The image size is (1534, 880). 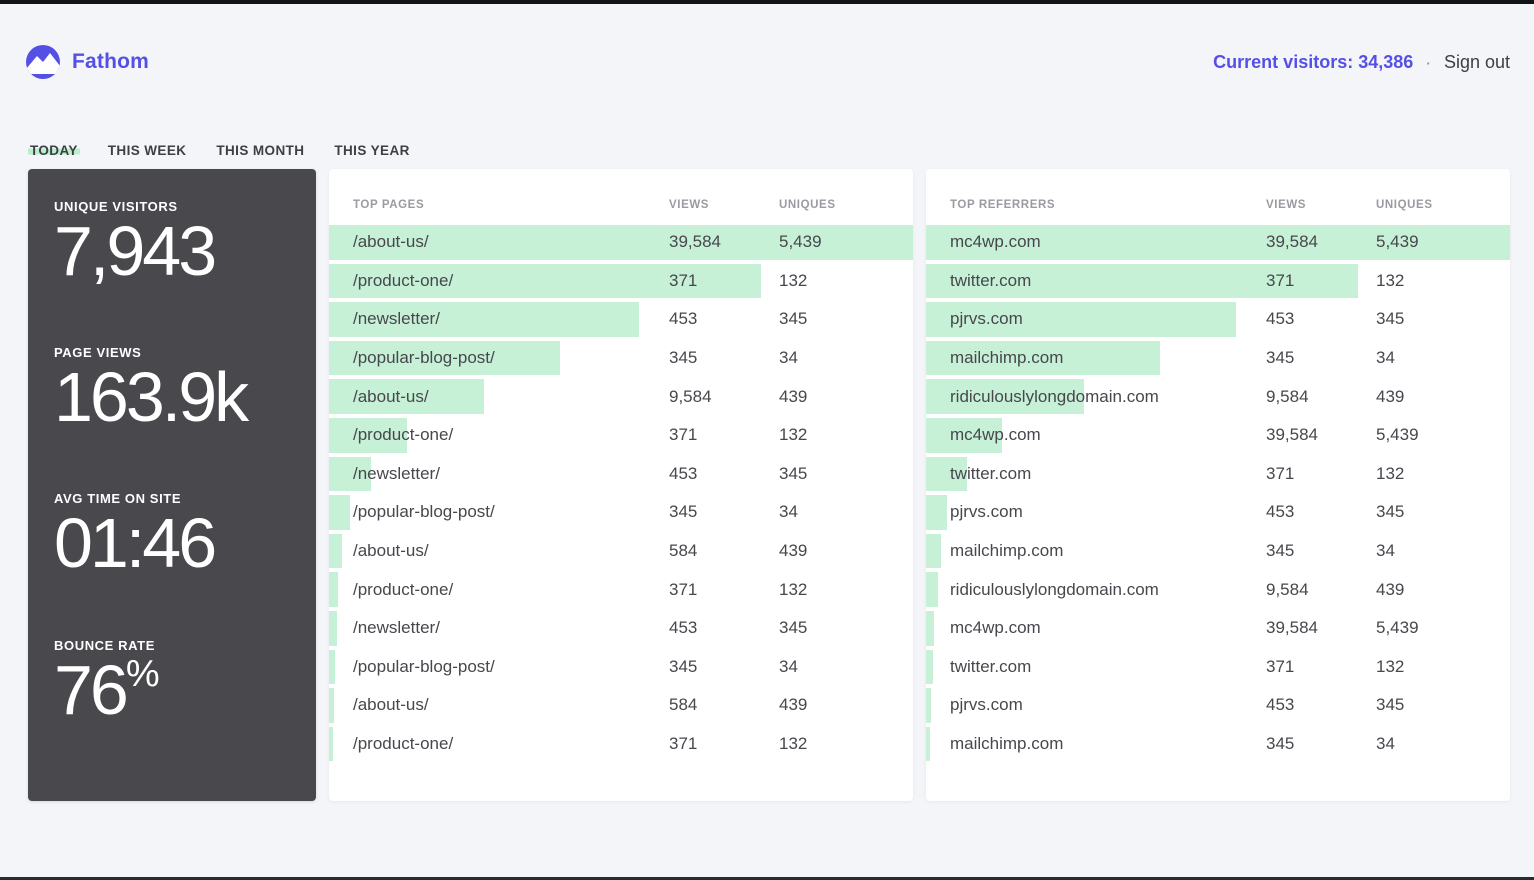 I want to click on stat-page-views: PAGE VIEWS 163.9k, so click(x=172, y=389).